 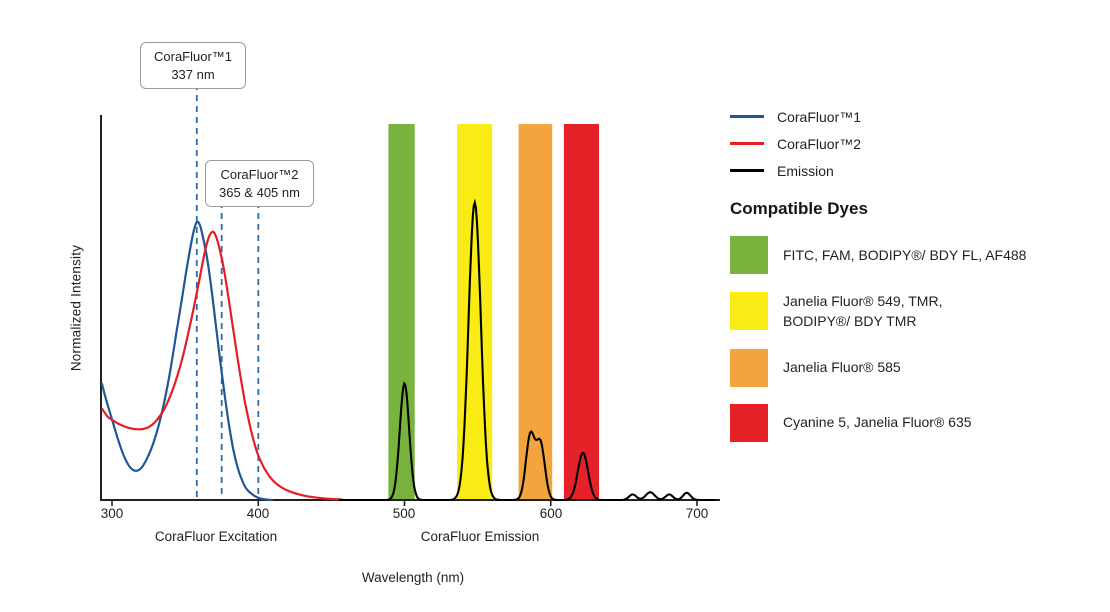 I want to click on callout-corafluor1: CoraFluor™1 337 nm, so click(x=193, y=66).